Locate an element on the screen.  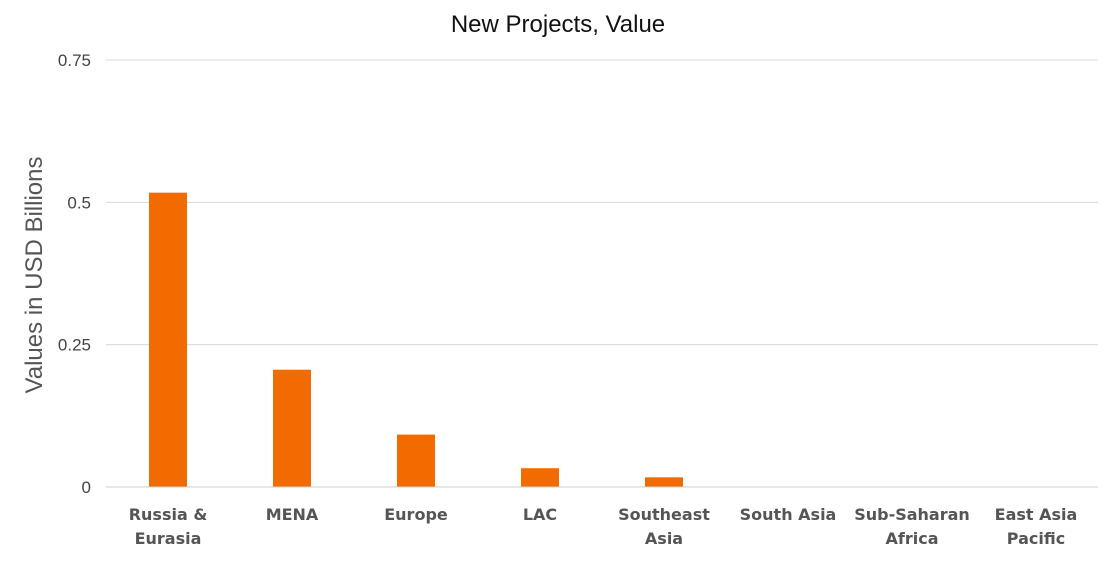
x-tick-label-line: Asia is located at coordinates (664, 538).